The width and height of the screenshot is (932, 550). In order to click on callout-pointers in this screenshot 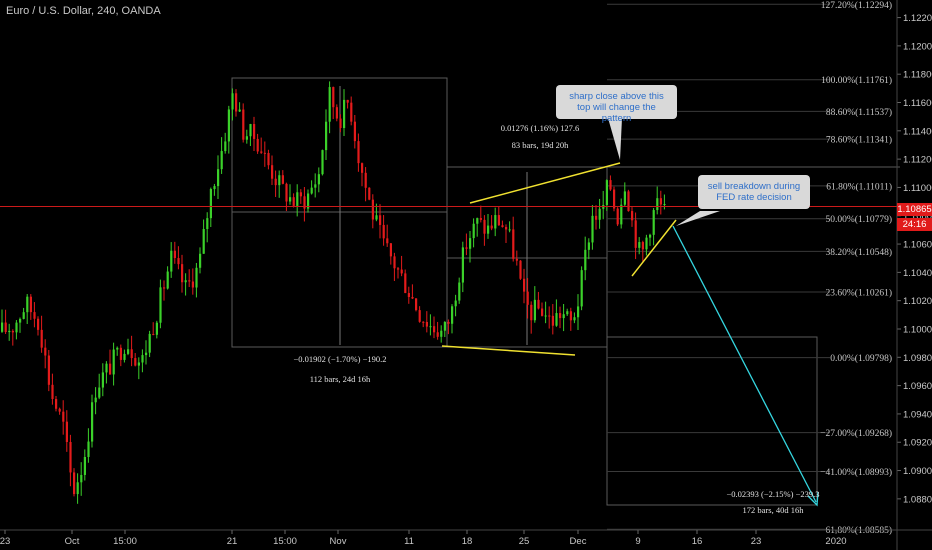, I will do `click(664, 172)`.